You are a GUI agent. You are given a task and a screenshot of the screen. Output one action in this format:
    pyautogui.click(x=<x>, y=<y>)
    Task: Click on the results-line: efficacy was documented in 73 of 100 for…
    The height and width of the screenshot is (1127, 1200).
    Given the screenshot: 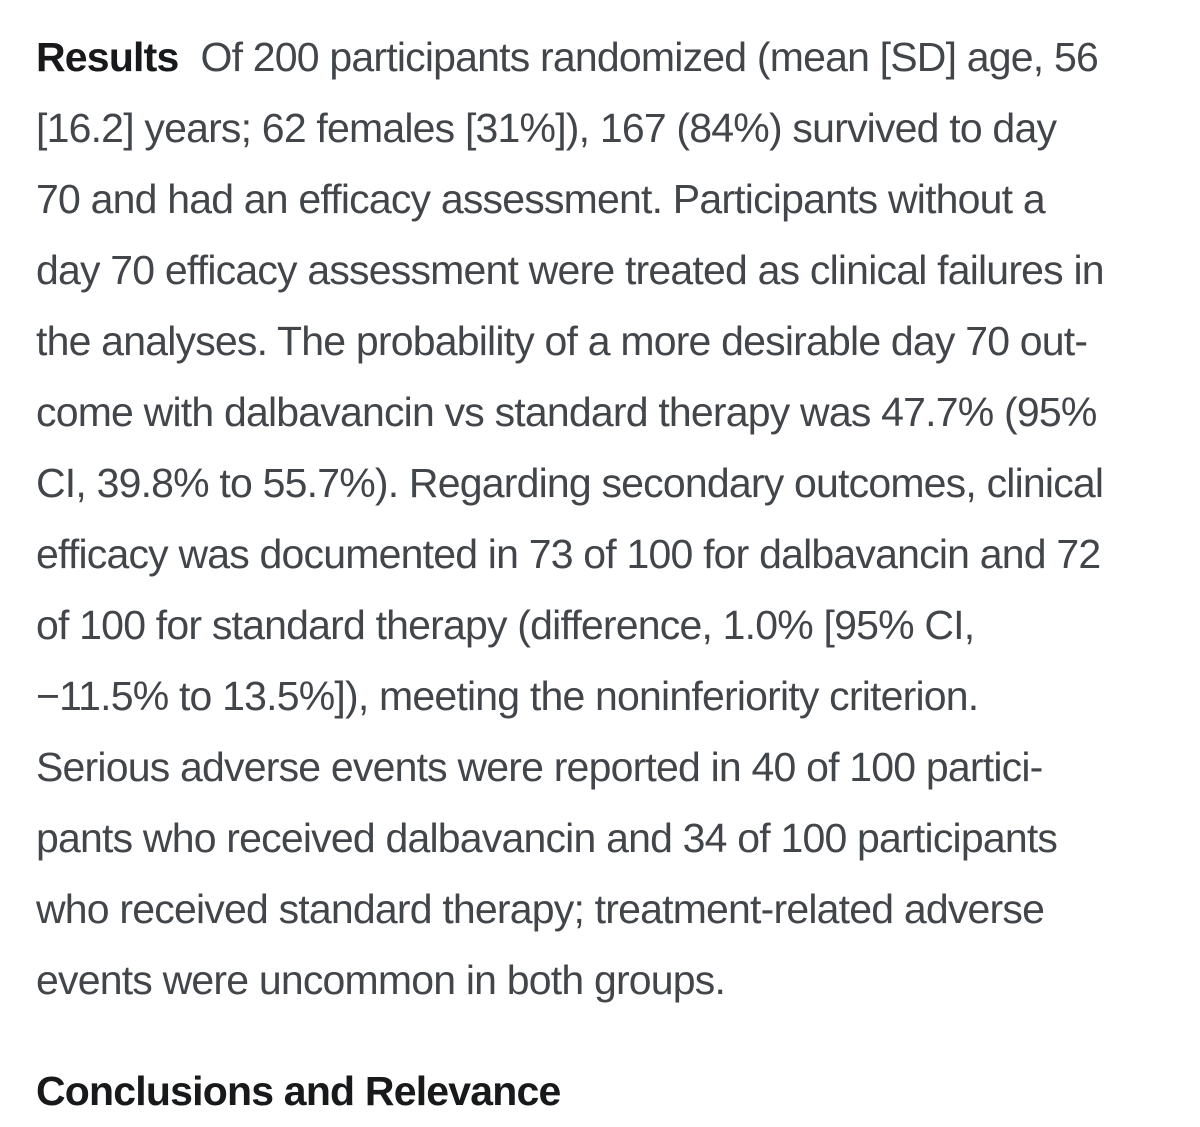 What is the action you would take?
    pyautogui.click(x=568, y=554)
    